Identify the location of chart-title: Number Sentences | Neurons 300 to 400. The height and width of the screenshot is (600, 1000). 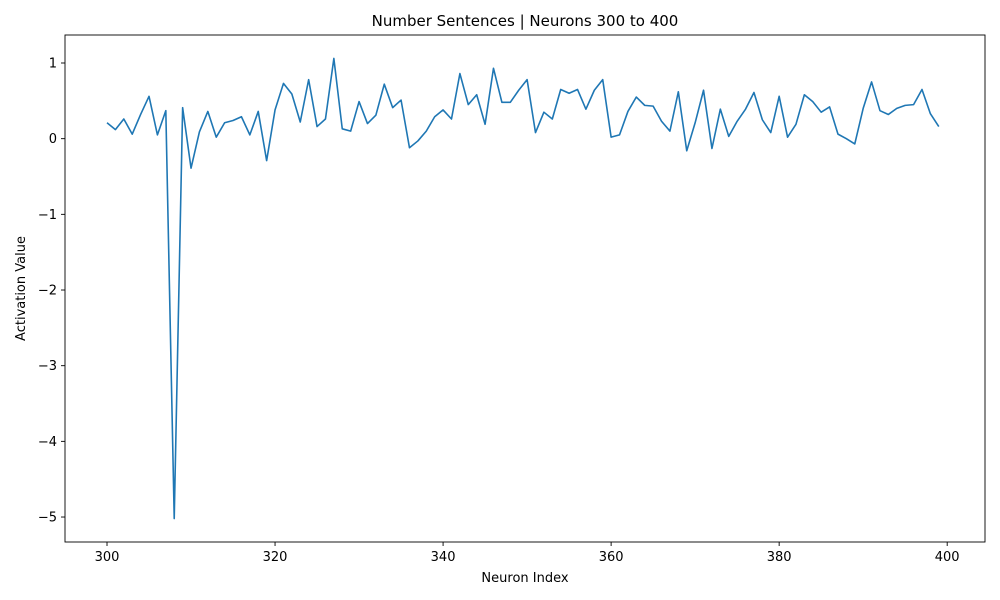
(525, 21).